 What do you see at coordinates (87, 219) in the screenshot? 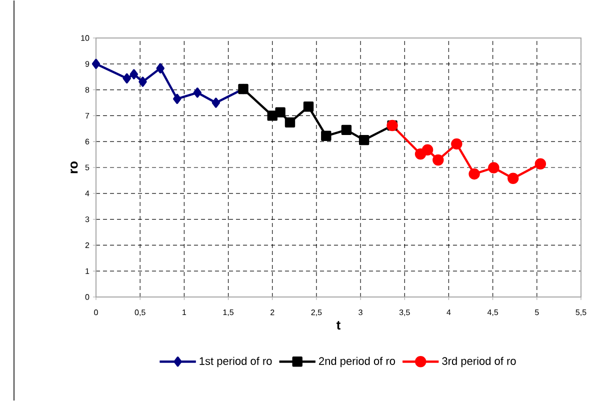
I see `y-tick-label: 3` at bounding box center [87, 219].